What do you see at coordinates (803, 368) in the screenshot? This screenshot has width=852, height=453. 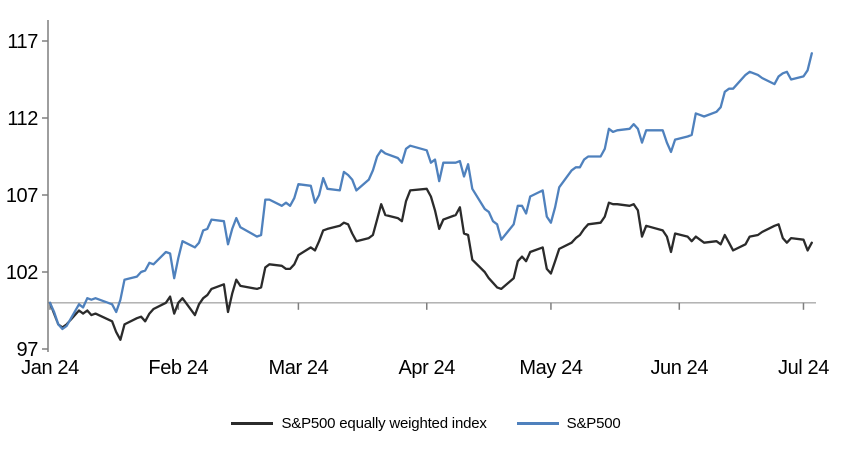 I see `x-tick-label: Jul 24` at bounding box center [803, 368].